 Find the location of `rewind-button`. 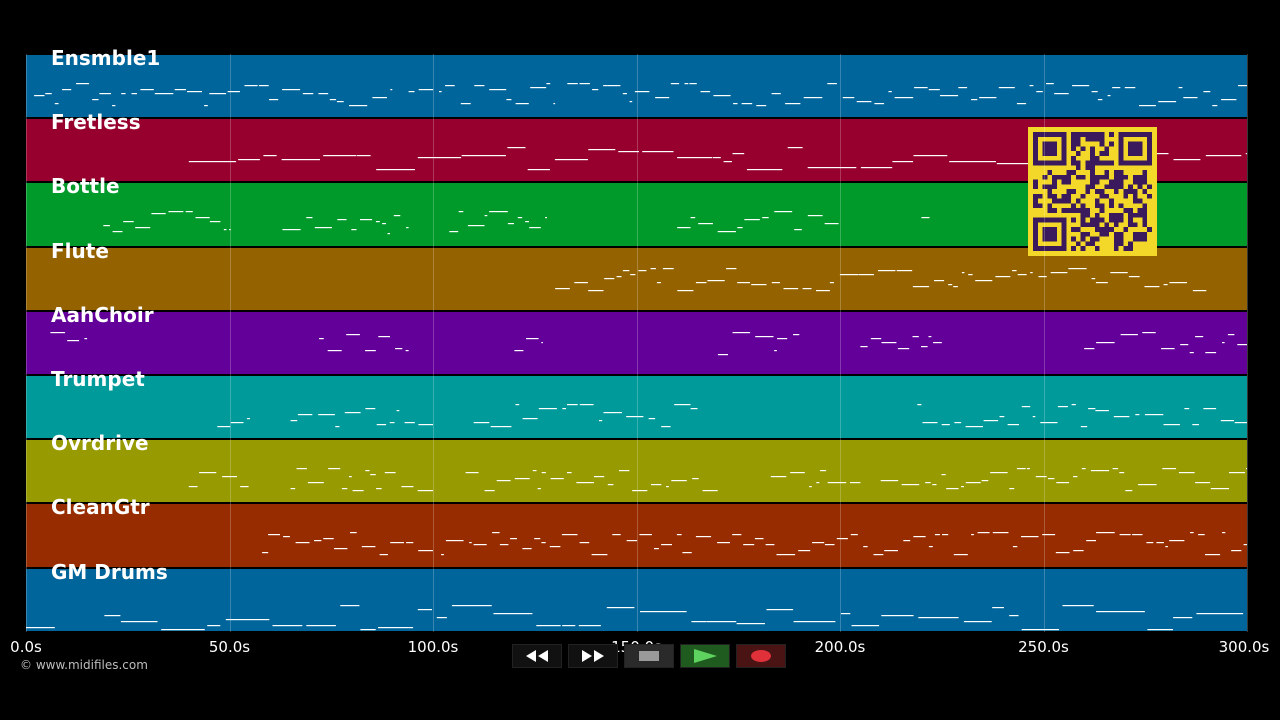

rewind-button is located at coordinates (537, 656).